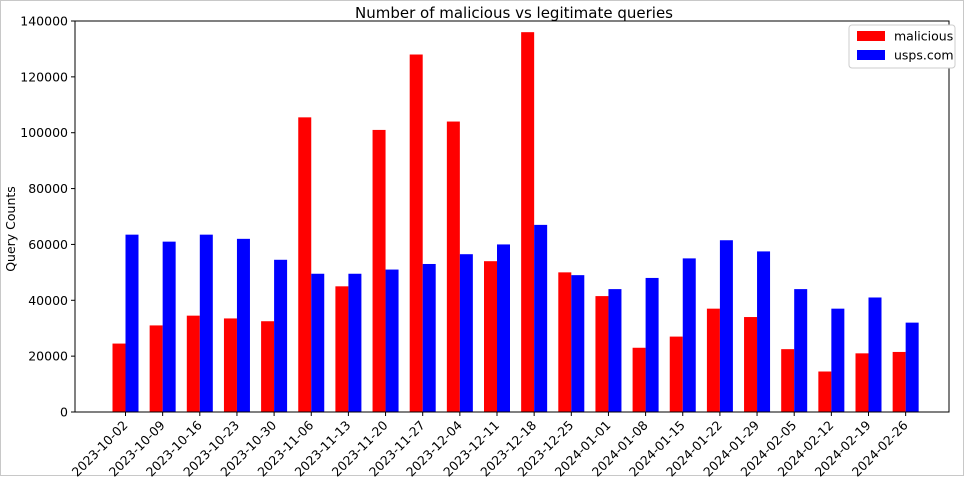  I want to click on legend-swatch-usps, so click(871, 55).